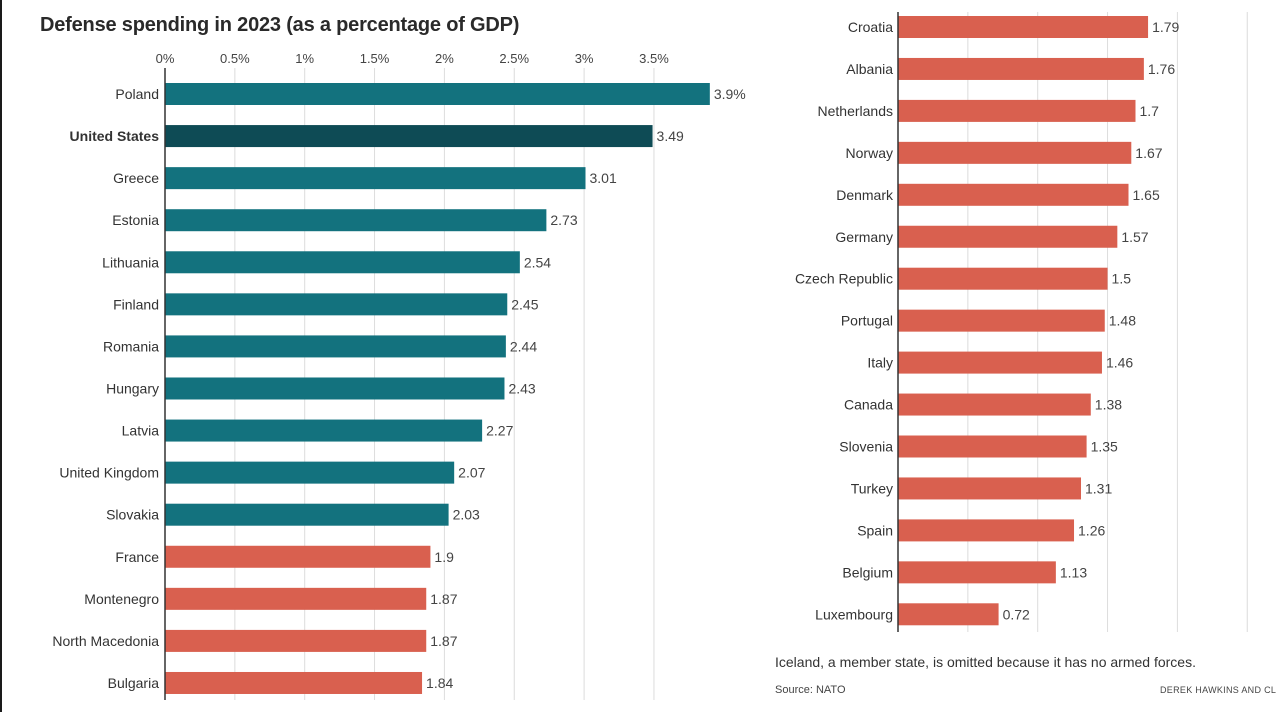  Describe the element at coordinates (444, 557) in the screenshot. I see `data-label: 1.9` at that location.